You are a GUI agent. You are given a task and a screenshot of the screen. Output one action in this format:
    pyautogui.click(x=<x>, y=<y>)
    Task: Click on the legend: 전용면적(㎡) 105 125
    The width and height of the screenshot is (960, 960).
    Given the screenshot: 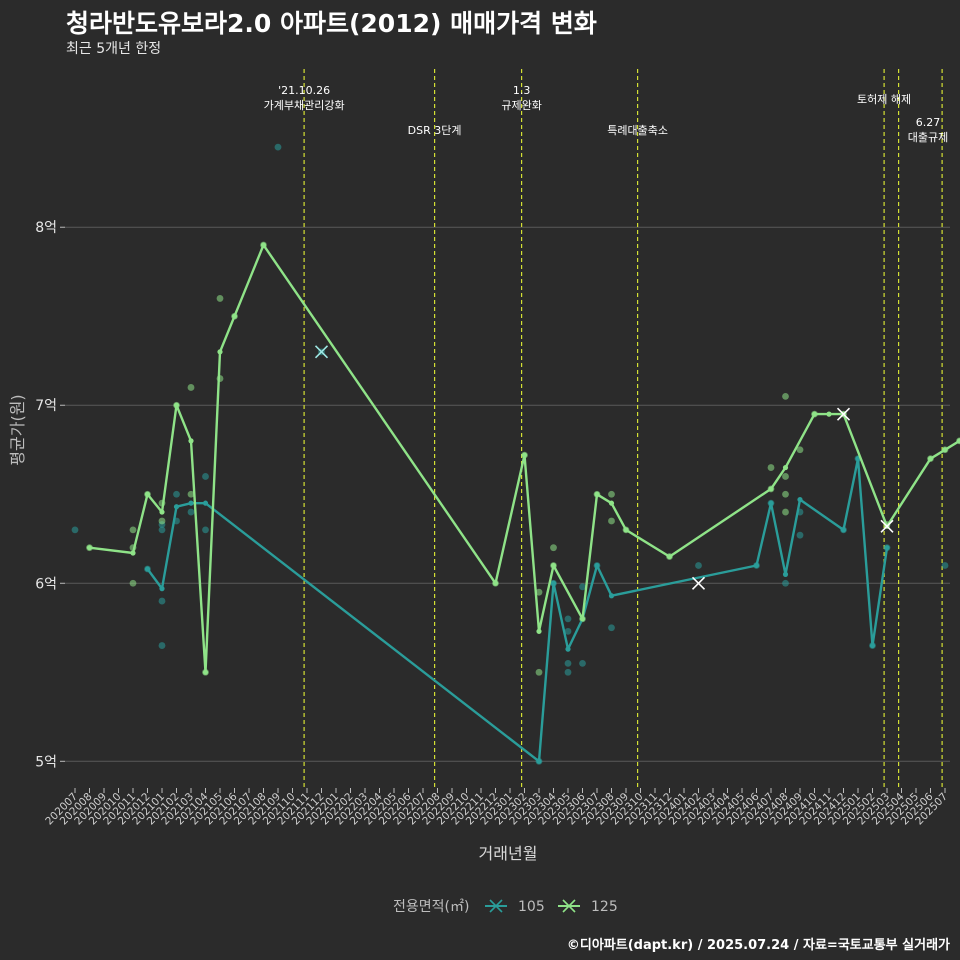 What is the action you would take?
    pyautogui.click(x=505, y=907)
    